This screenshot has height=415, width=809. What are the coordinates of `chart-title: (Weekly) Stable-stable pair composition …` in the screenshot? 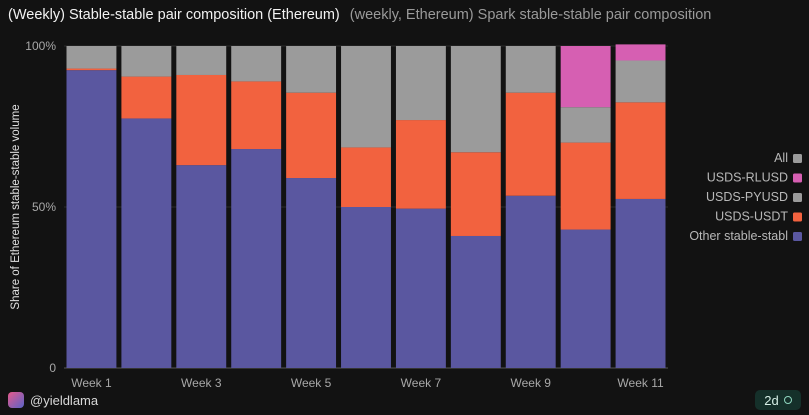 It's located at (174, 15).